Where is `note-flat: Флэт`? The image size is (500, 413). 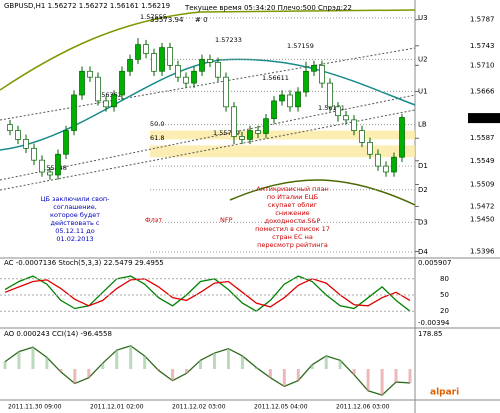 note-flat: Флэт is located at coordinates (153, 220).